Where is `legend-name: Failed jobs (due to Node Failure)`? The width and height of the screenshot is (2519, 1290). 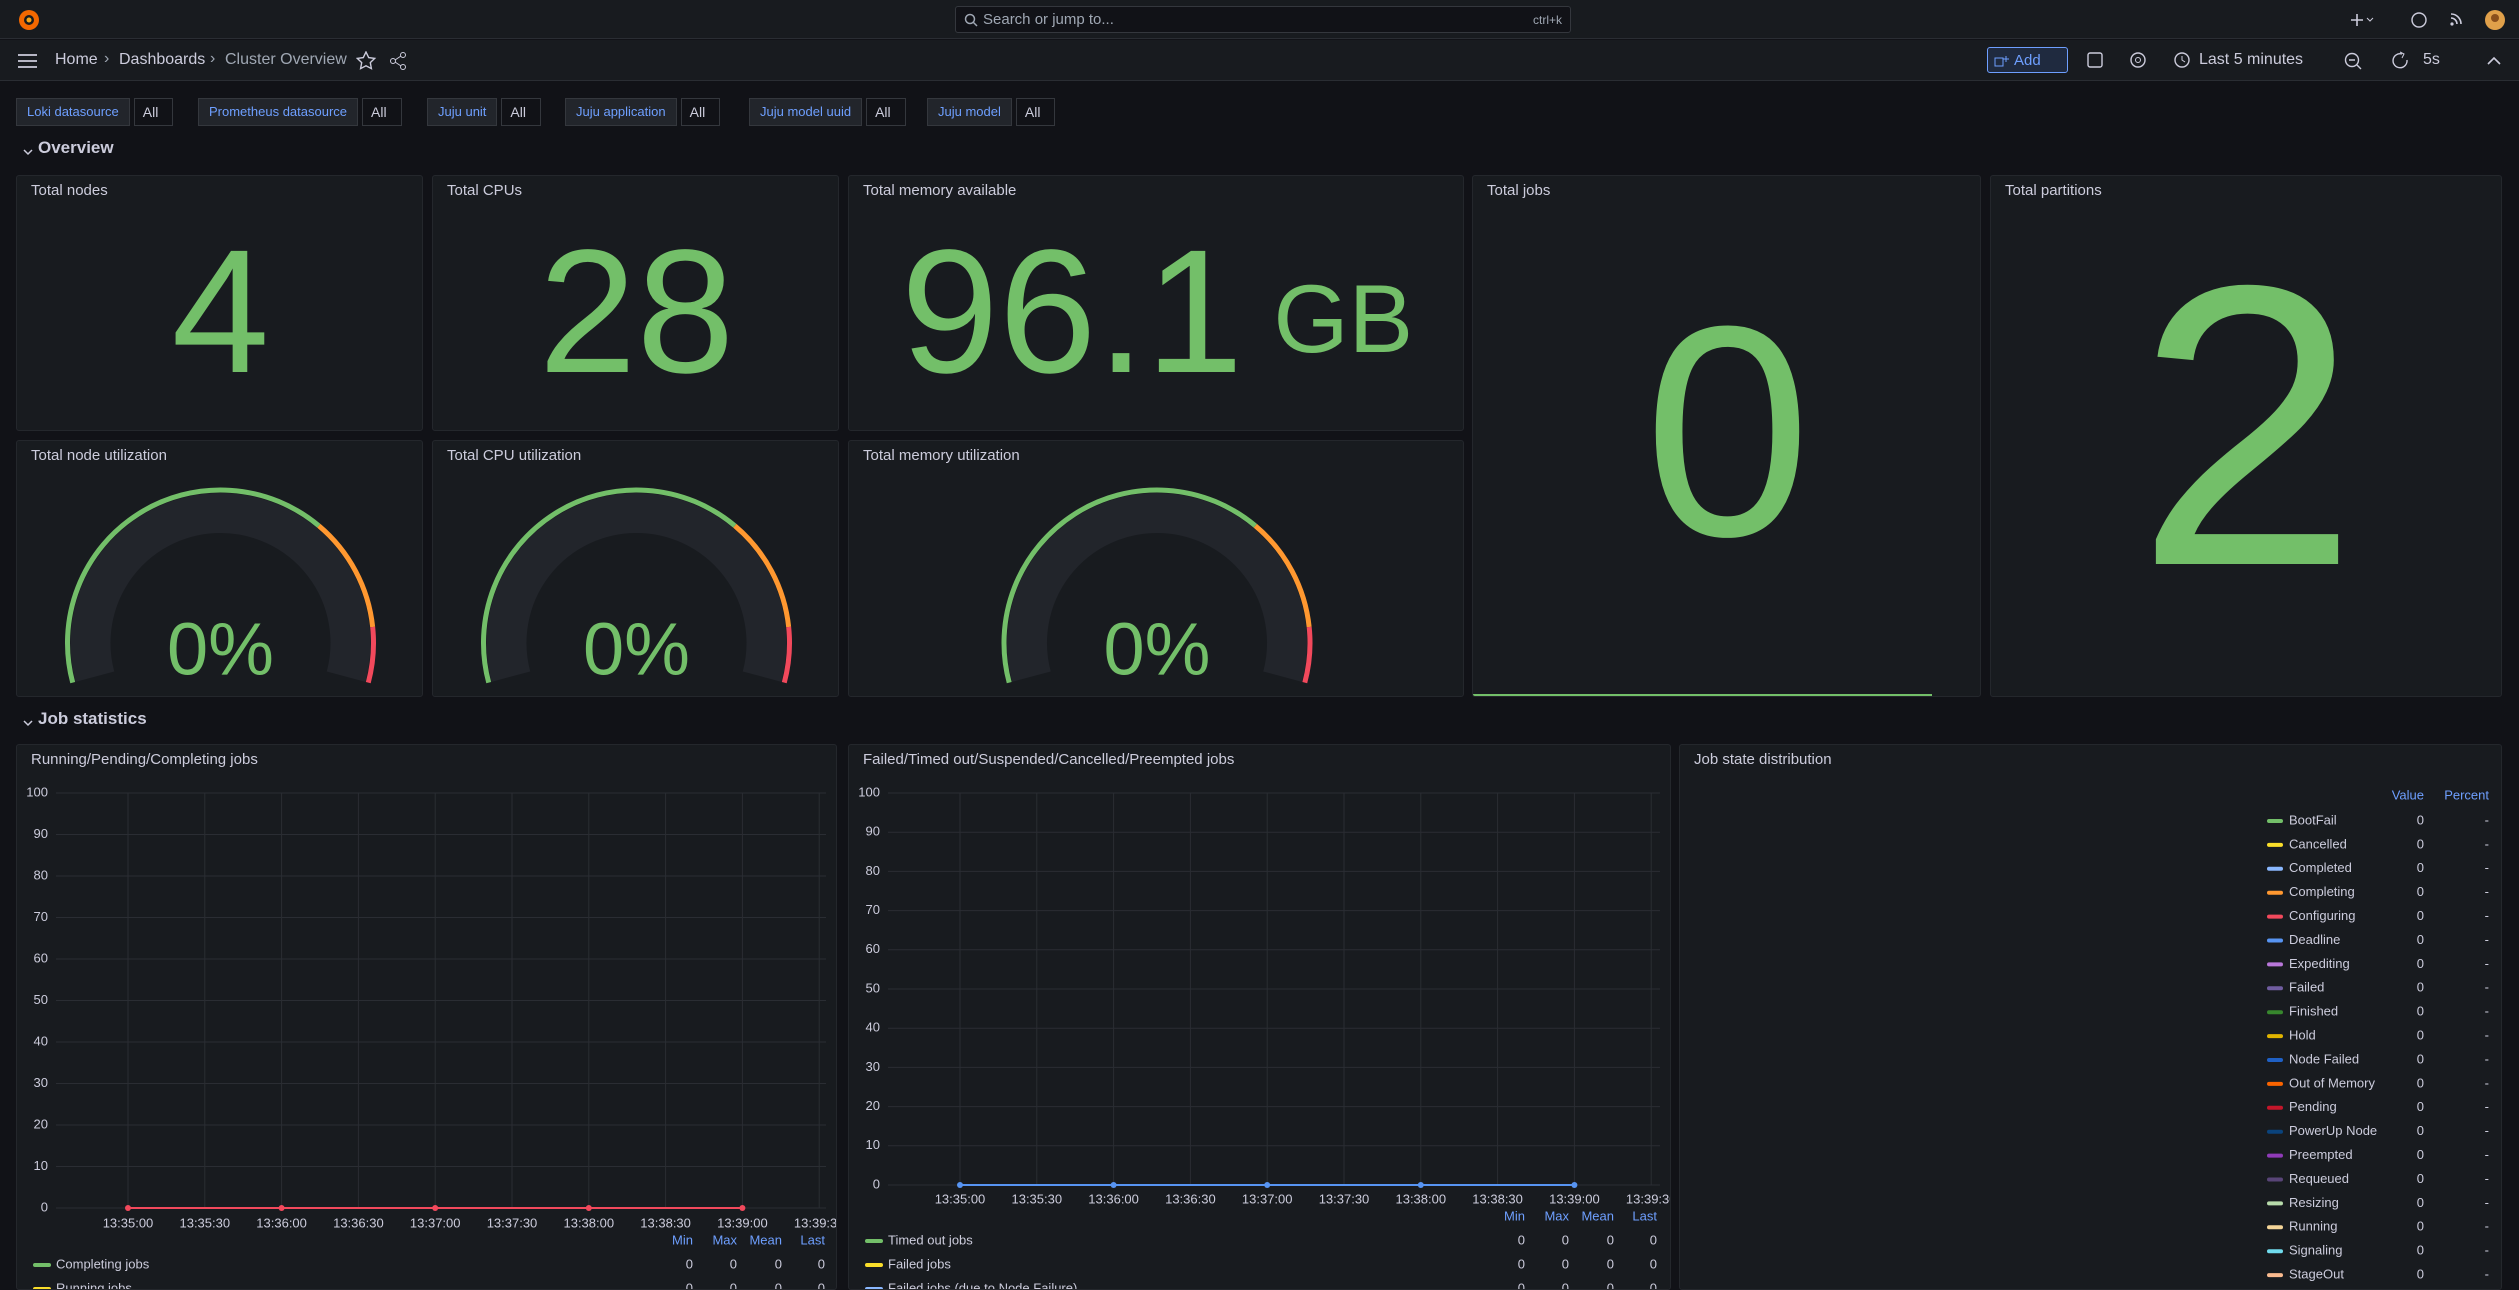
legend-name: Failed jobs (due to Node Failure) is located at coordinates (982, 1285).